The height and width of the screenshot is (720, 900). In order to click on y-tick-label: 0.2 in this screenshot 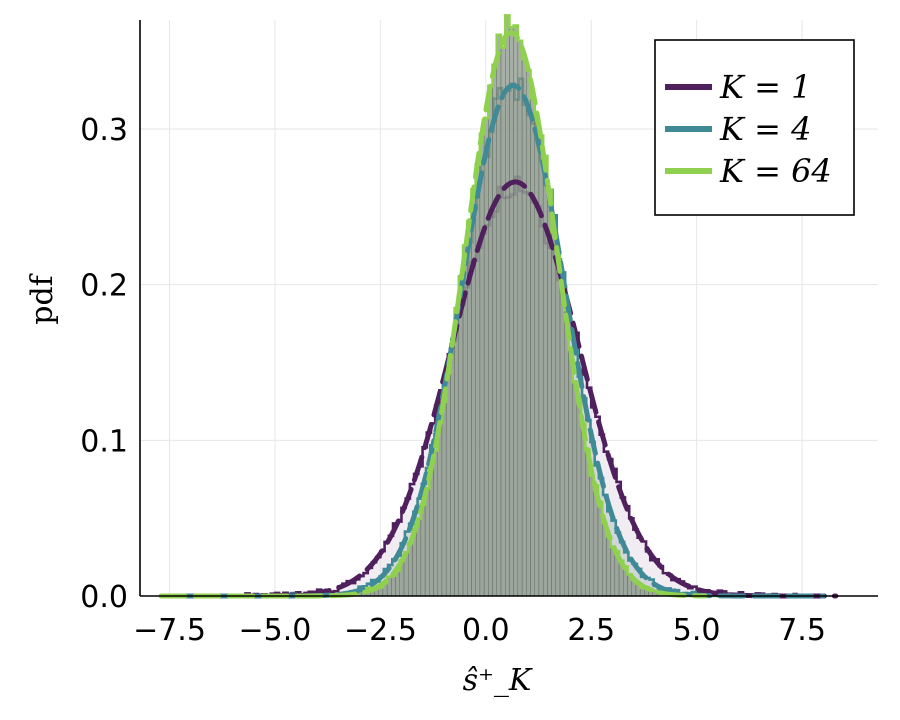, I will do `click(104, 286)`.